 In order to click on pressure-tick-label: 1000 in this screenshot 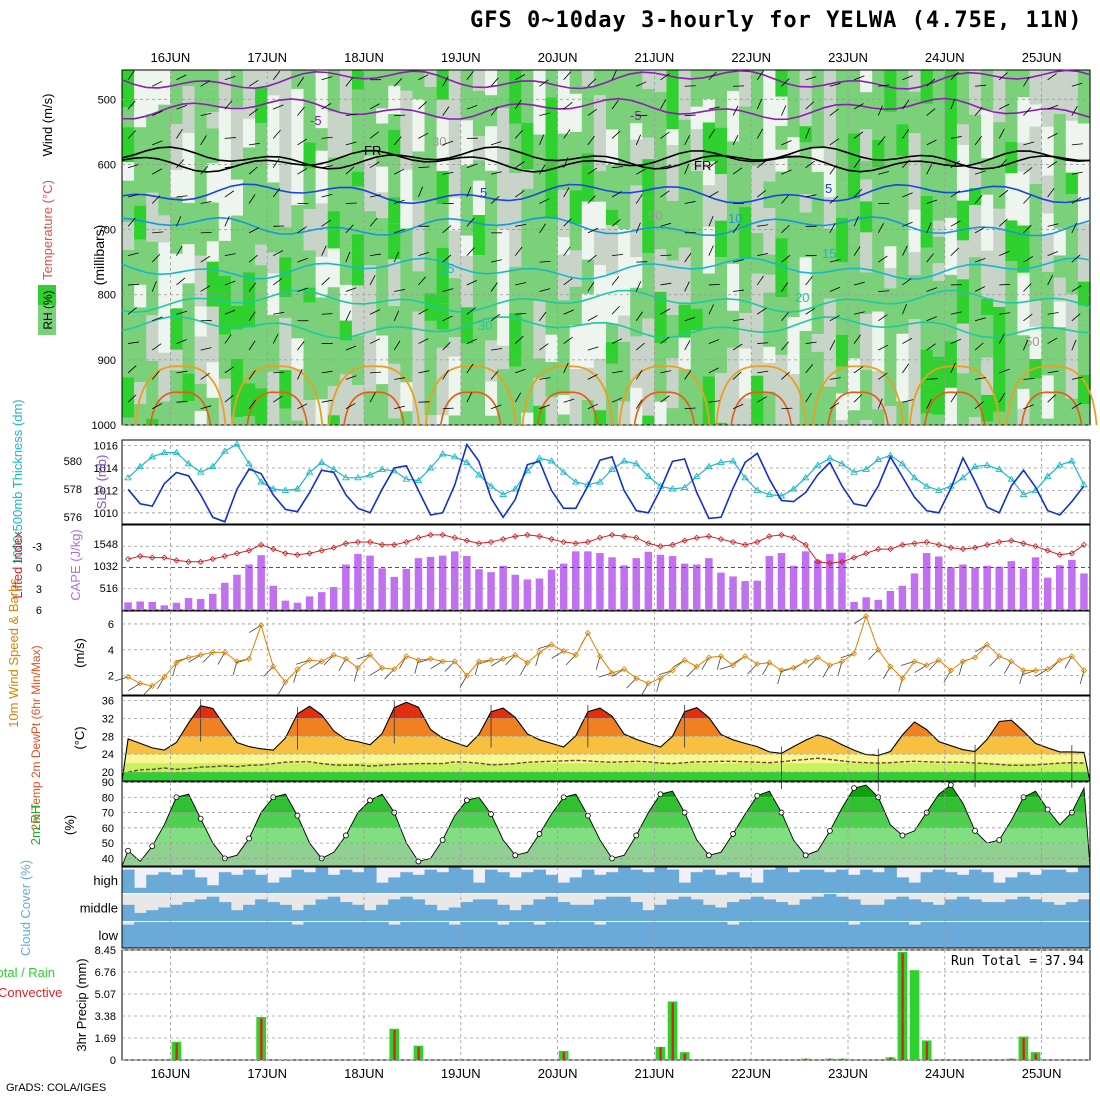, I will do `click(104, 426)`.